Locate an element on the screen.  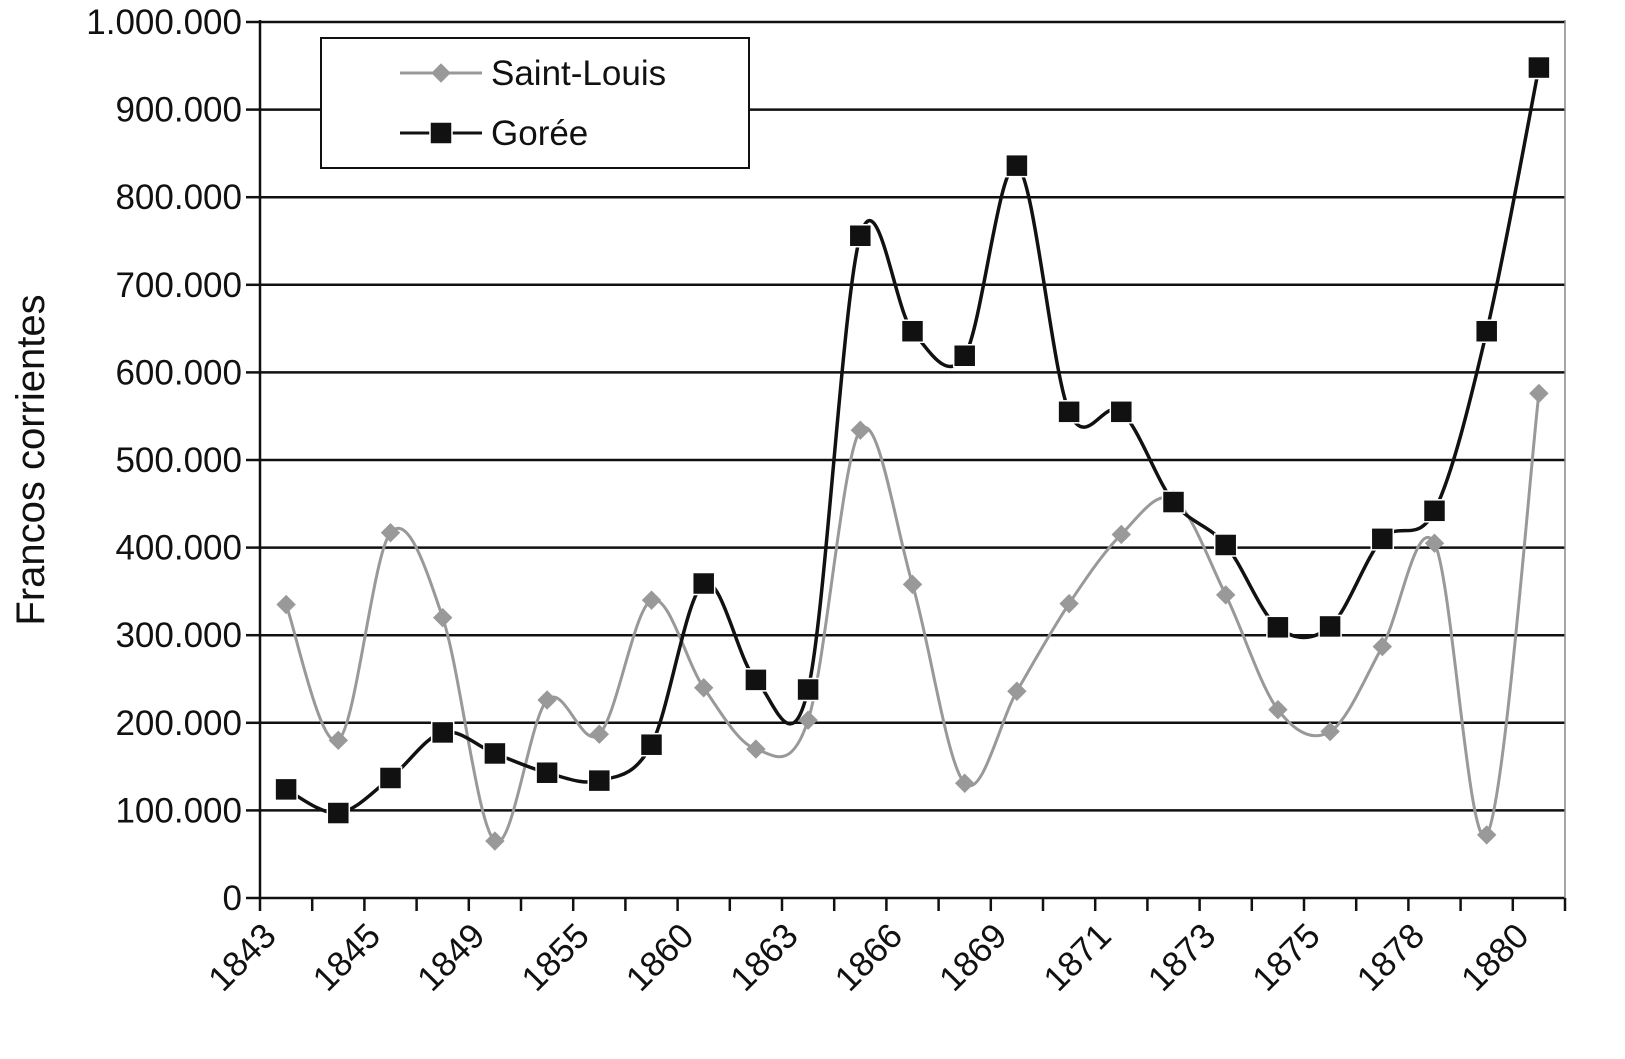
legend-box is located at coordinates (535, 103).